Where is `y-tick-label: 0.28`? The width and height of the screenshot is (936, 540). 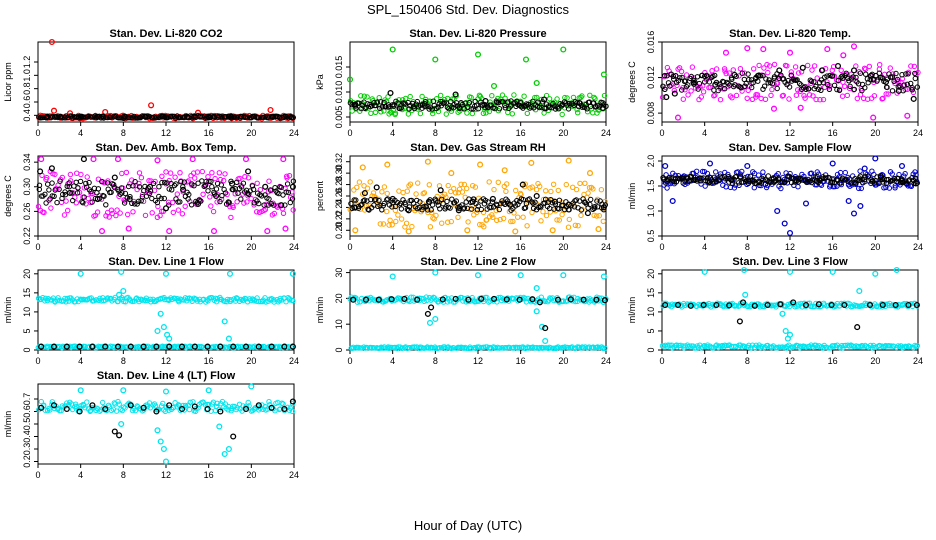
y-tick-label: 0.28 is located at coordinates (339, 185).